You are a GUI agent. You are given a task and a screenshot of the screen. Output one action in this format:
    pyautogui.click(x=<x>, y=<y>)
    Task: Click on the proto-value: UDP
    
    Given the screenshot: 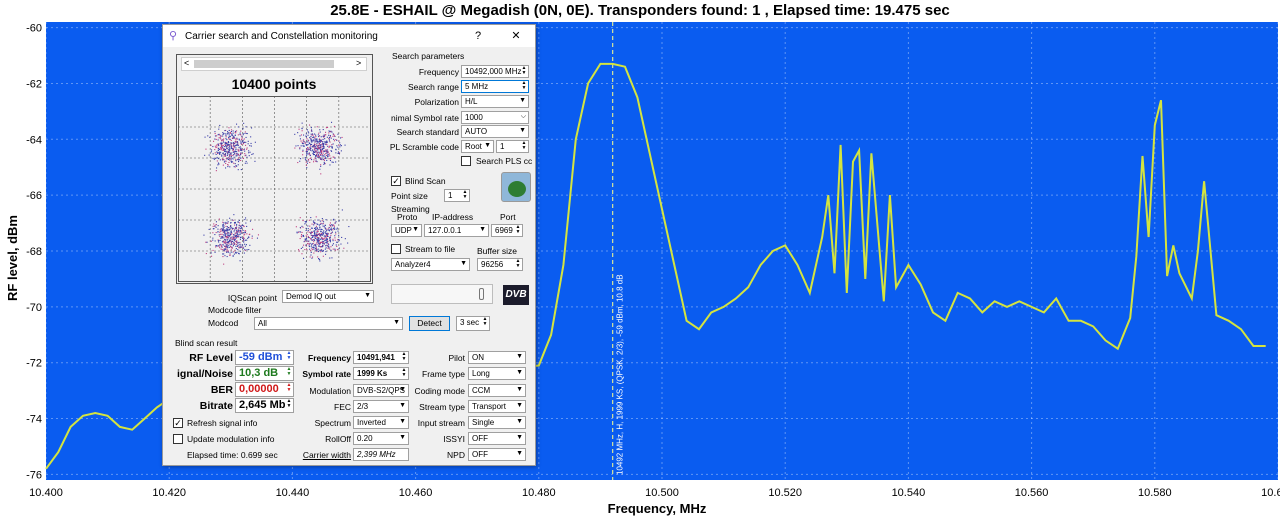 What is the action you would take?
    pyautogui.click(x=403, y=230)
    